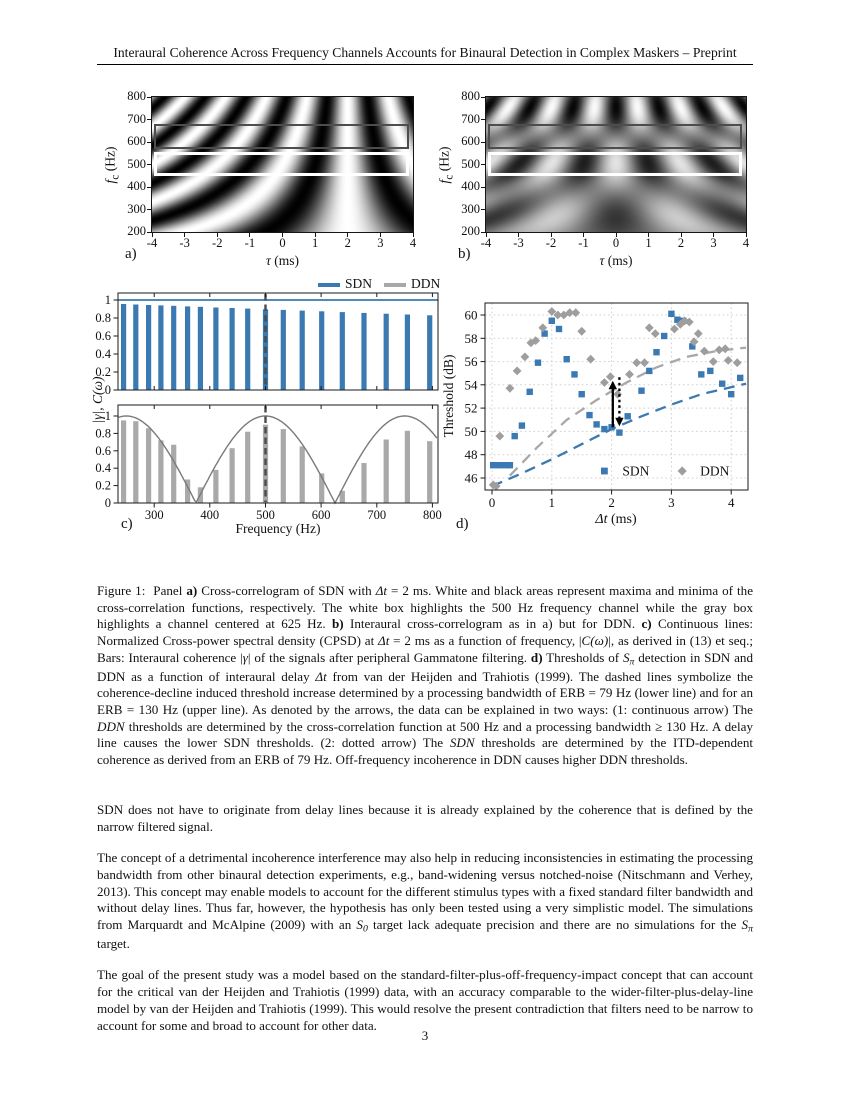 The height and width of the screenshot is (1100, 850). What do you see at coordinates (462, 524) in the screenshot?
I see `panel-letter-d: d)` at bounding box center [462, 524].